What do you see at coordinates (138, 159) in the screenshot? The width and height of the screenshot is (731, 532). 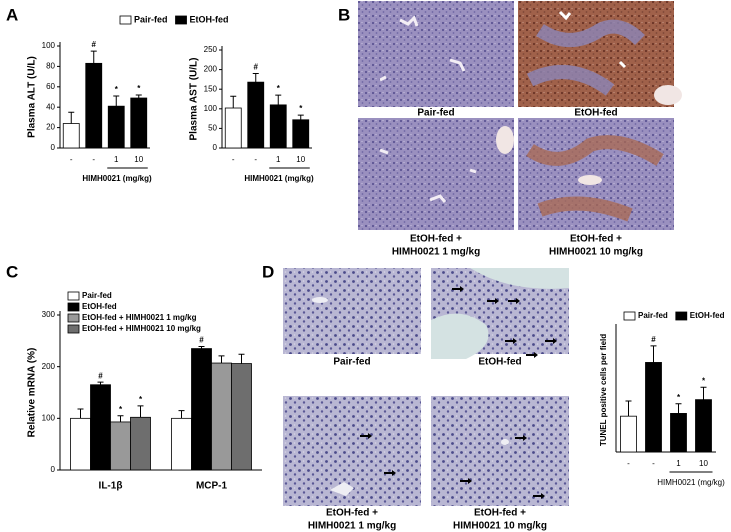 I see `x-tick-label: 10` at bounding box center [138, 159].